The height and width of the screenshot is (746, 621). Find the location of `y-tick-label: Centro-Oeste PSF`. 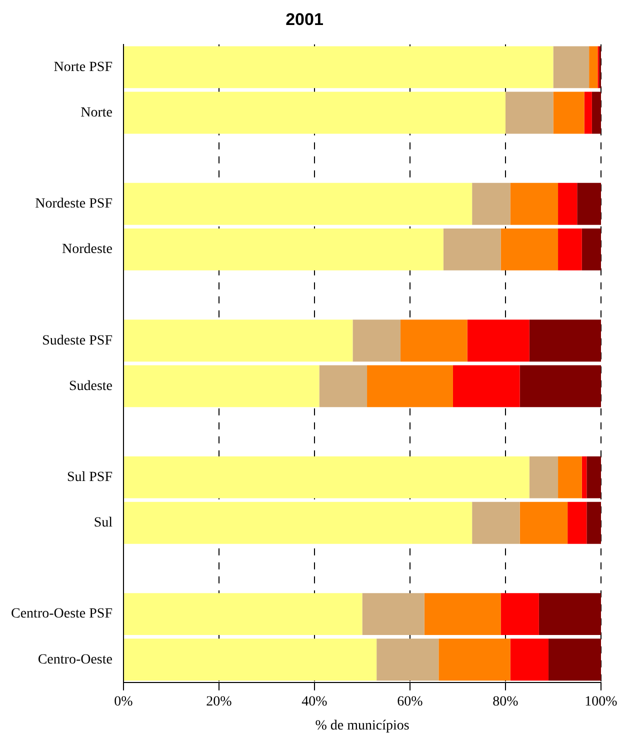

y-tick-label: Centro-Oeste PSF is located at coordinates (62, 614).